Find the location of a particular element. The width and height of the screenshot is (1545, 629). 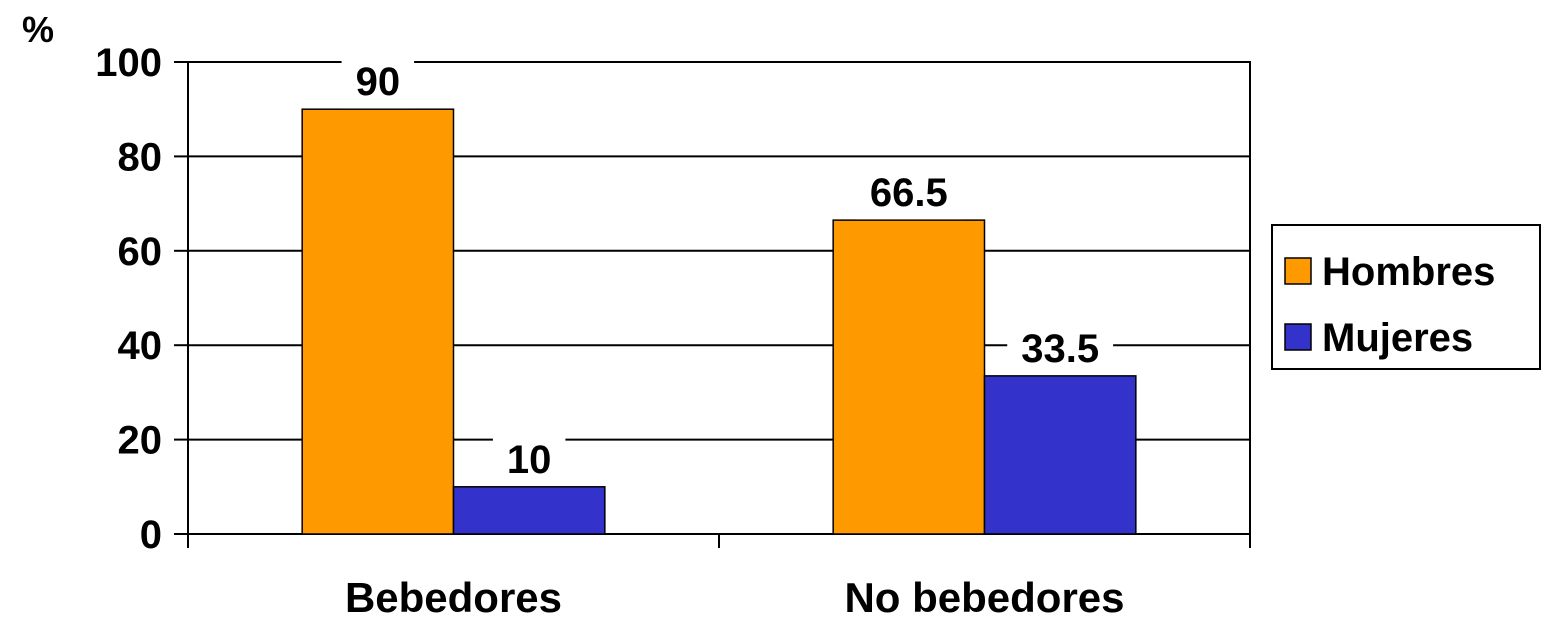

legend: Hombres Mujeres is located at coordinates (1406, 297).